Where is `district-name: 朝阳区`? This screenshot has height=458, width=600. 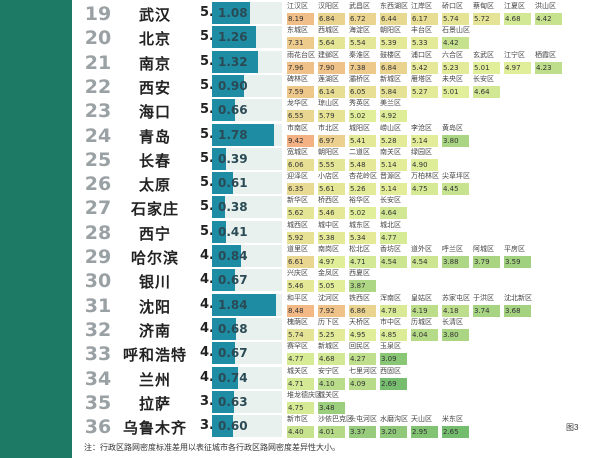 district-name: 朝阳区 is located at coordinates (328, 151).